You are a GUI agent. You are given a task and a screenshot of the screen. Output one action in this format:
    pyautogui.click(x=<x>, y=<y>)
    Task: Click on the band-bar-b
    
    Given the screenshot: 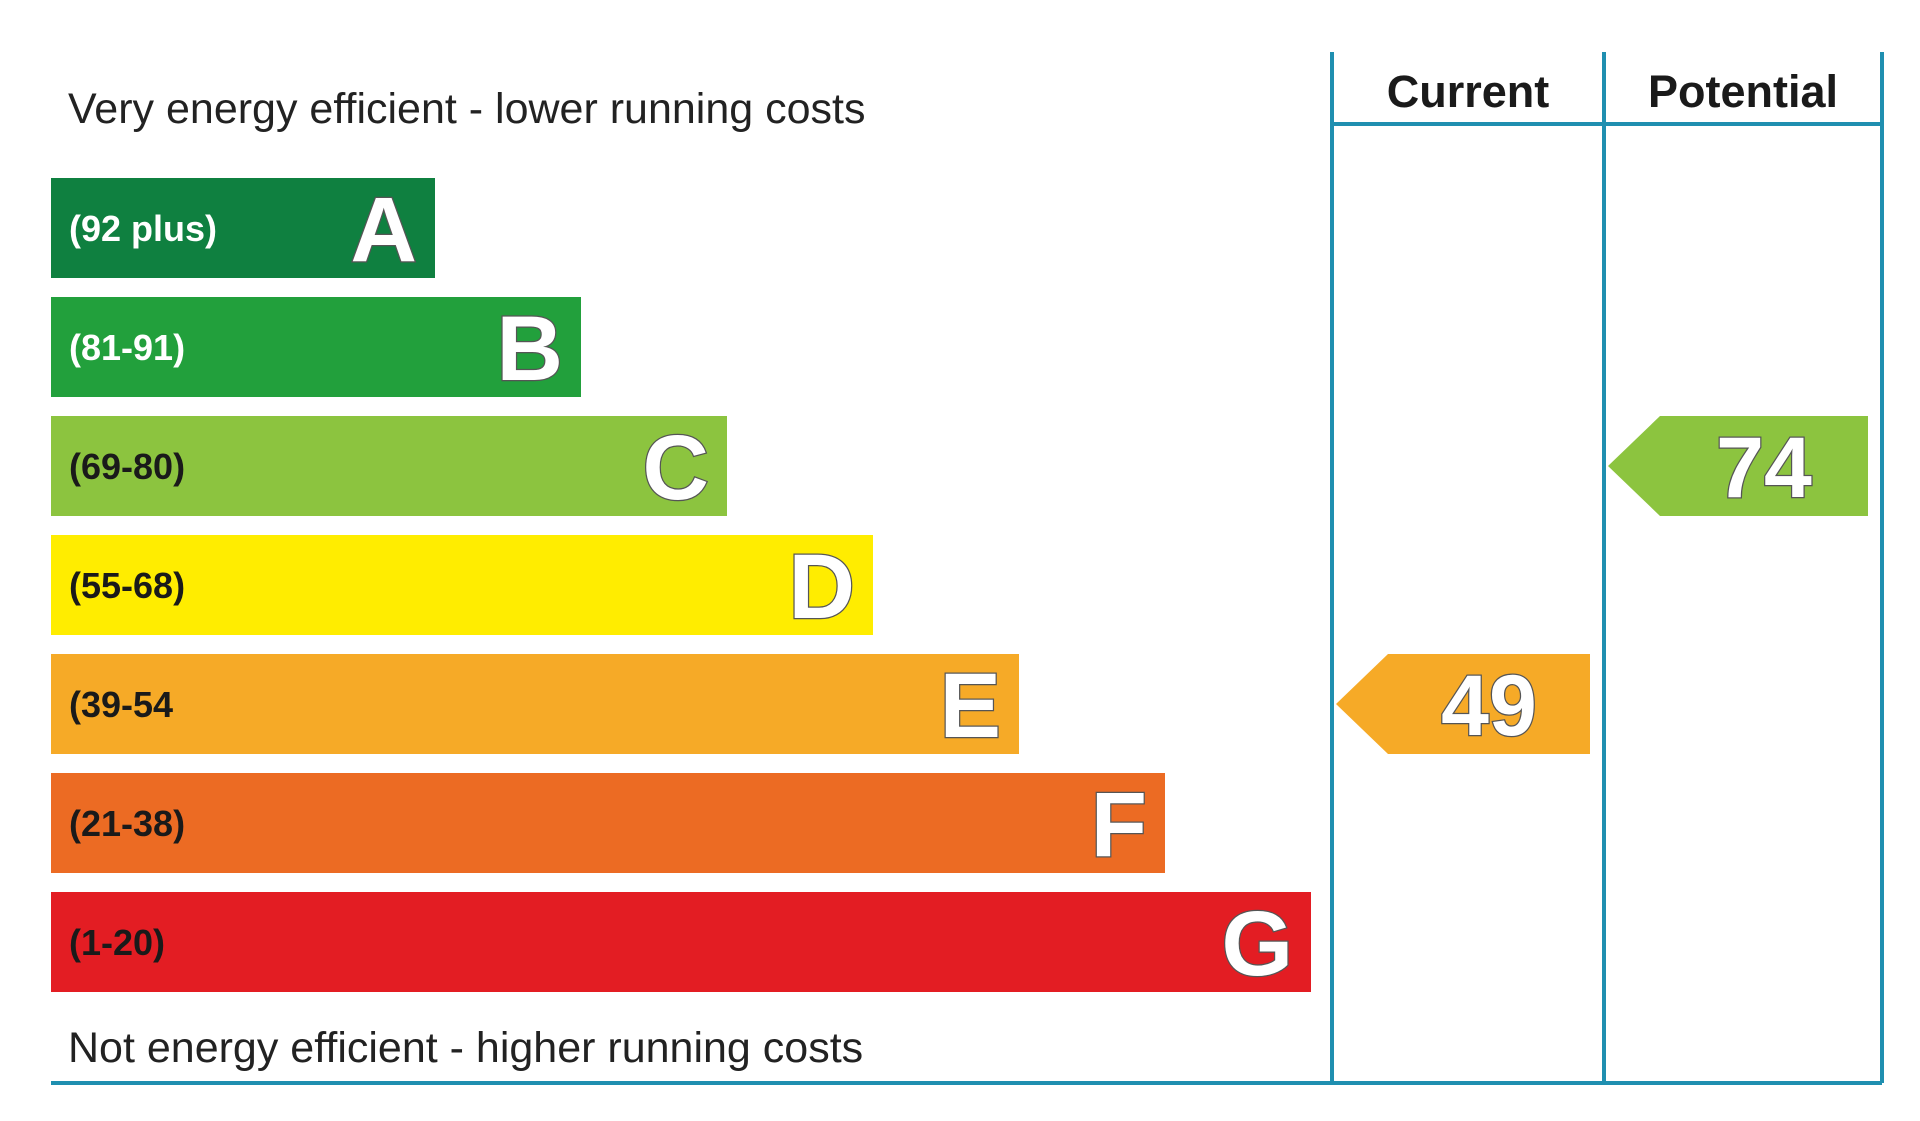 What is the action you would take?
    pyautogui.click(x=316, y=347)
    